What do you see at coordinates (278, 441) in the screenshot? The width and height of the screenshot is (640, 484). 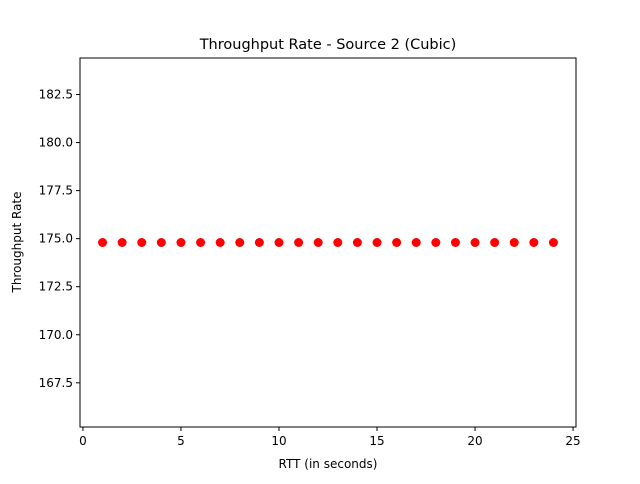 I see `x-tick-label: 10` at bounding box center [278, 441].